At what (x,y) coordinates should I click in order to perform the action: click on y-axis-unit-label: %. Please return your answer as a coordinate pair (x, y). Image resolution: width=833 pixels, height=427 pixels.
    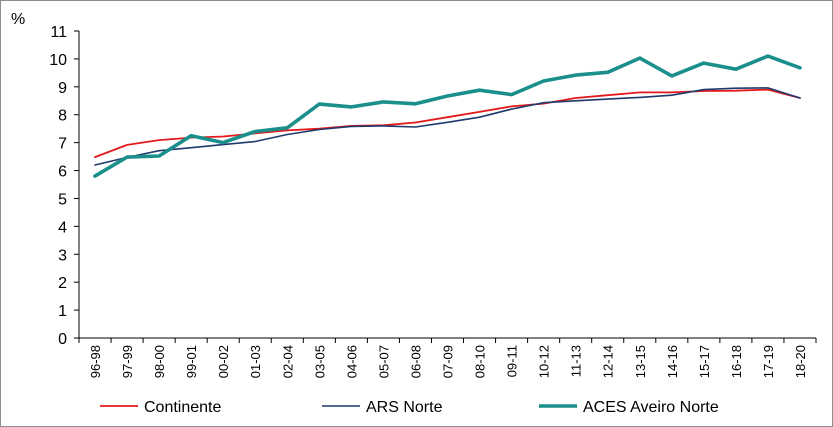
    Looking at the image, I should click on (18, 19).